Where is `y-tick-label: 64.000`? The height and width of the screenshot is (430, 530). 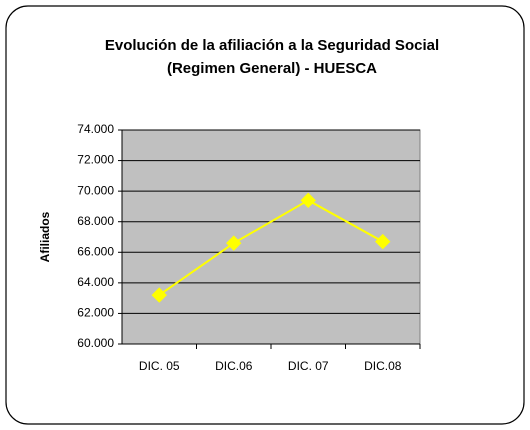
y-tick-label: 64.000 is located at coordinates (95, 282).